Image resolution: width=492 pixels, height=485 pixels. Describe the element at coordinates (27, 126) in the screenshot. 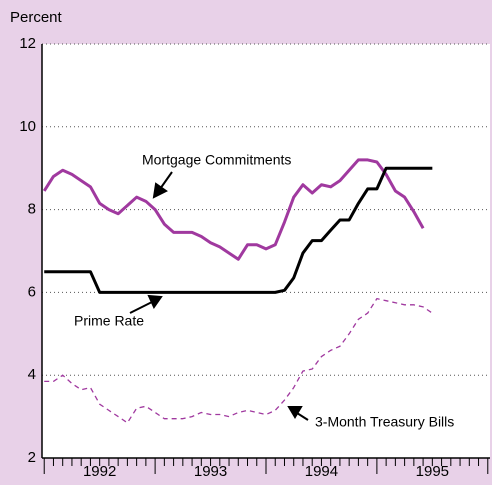

I see `y-tick-label: 10` at that location.